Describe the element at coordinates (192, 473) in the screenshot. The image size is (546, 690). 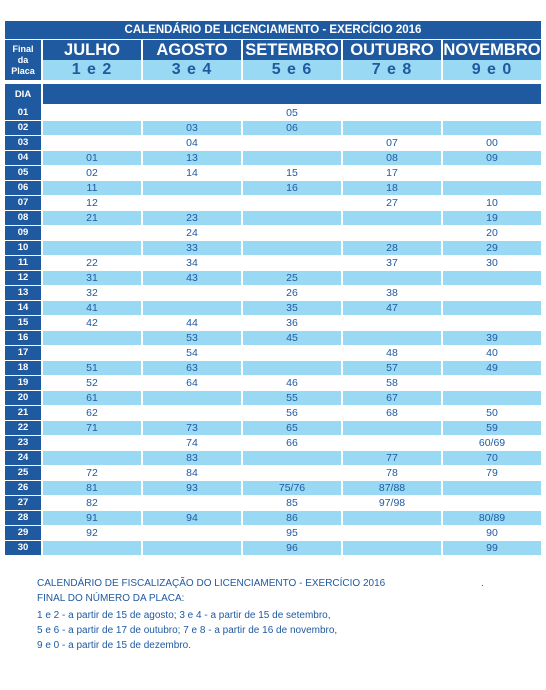
I see `plate-cell-agosto: 84` at that location.